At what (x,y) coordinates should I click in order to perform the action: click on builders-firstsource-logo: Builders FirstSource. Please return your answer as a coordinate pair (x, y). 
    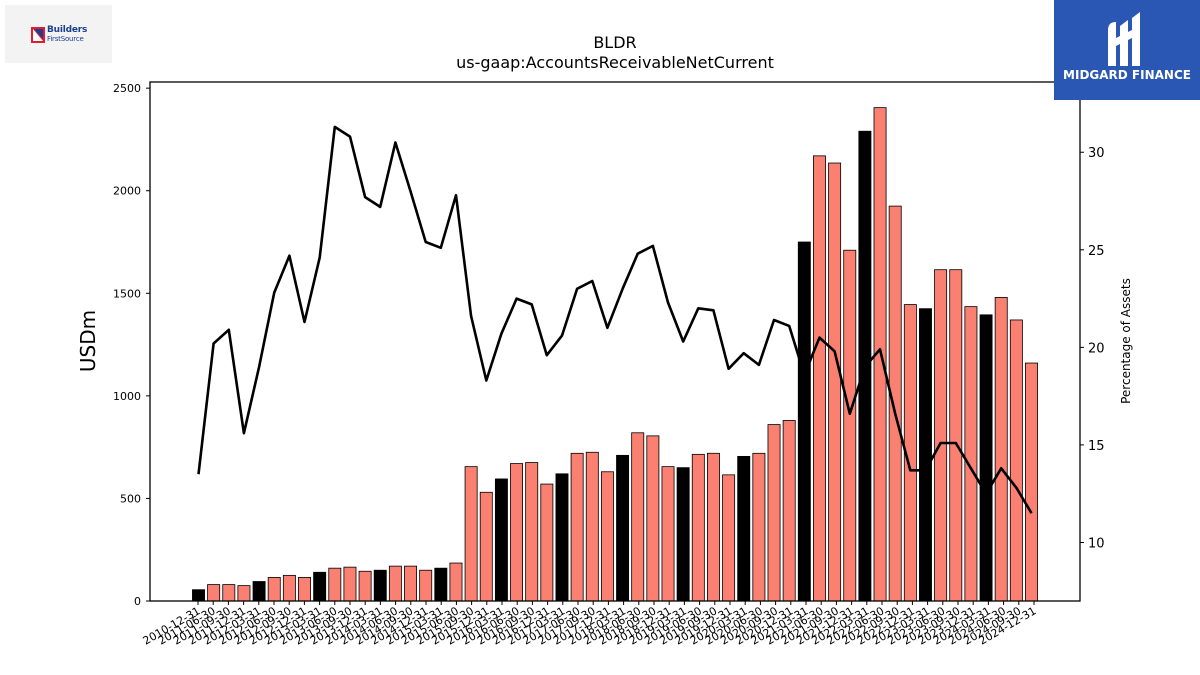
    Looking at the image, I should click on (58, 34).